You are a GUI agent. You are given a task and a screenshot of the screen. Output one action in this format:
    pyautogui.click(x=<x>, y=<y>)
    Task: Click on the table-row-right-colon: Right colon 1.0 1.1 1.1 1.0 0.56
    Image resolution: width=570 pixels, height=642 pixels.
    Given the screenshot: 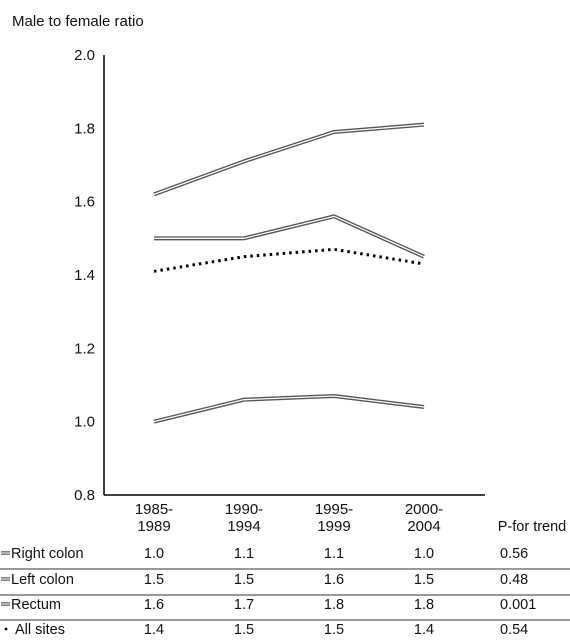 What is the action you would take?
    pyautogui.click(x=264, y=554)
    